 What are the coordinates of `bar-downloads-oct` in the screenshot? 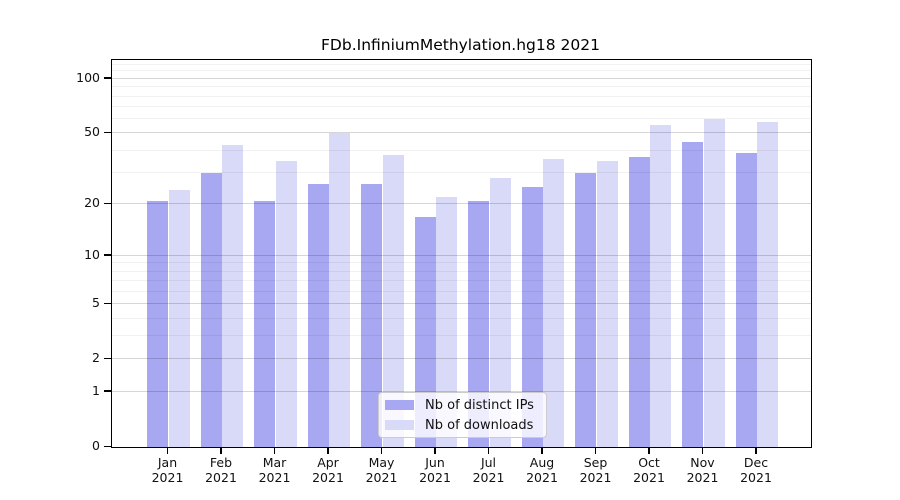 It's located at (661, 285).